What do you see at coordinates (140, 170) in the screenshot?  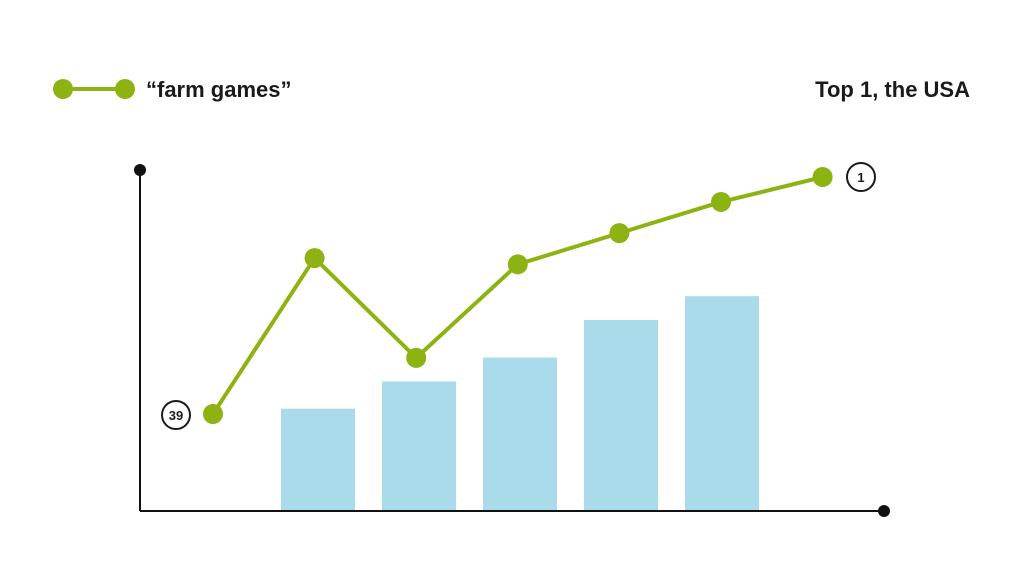 I see `y-axis-end-dot` at bounding box center [140, 170].